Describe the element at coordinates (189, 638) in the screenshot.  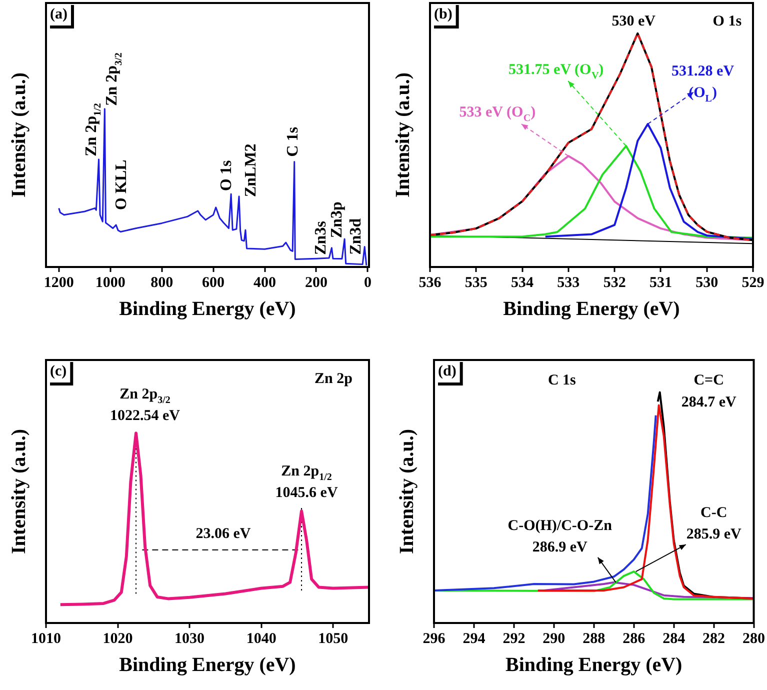
I see `x-tick-label: 1030` at that location.